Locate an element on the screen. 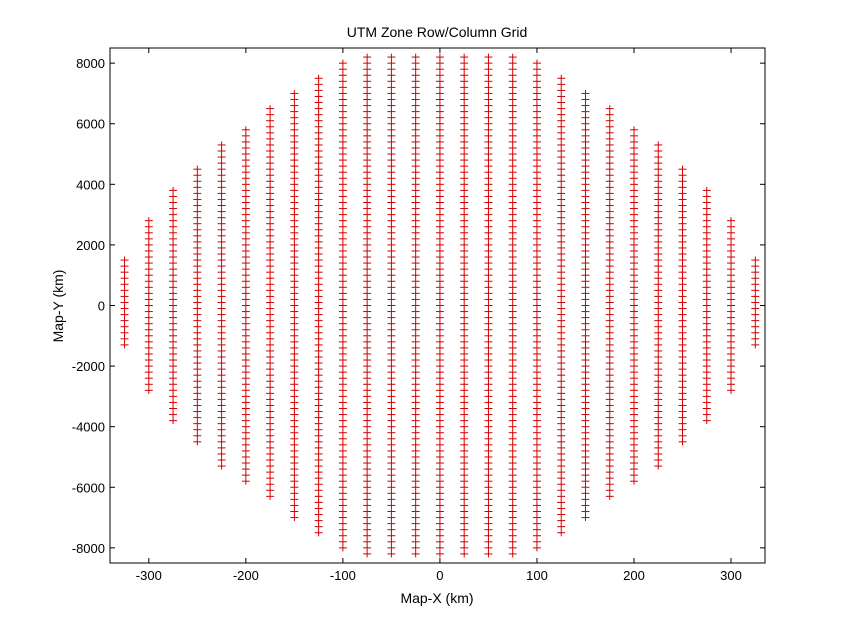 Image resolution: width=850 pixels, height=632 pixels. x-tick-label: 300 is located at coordinates (731, 575).